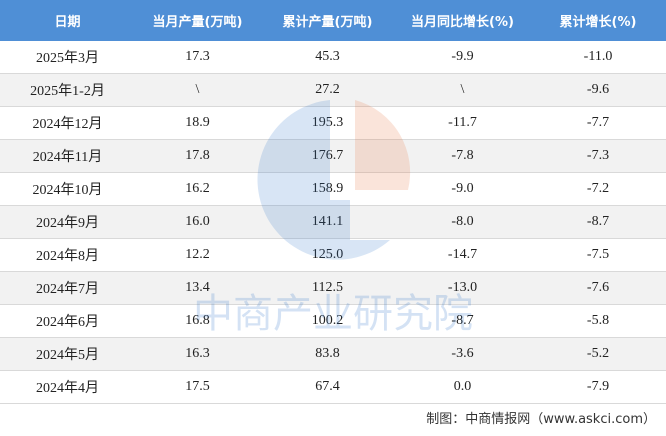  Describe the element at coordinates (197, 353) in the screenshot. I see `table-cell: 16.3` at that location.